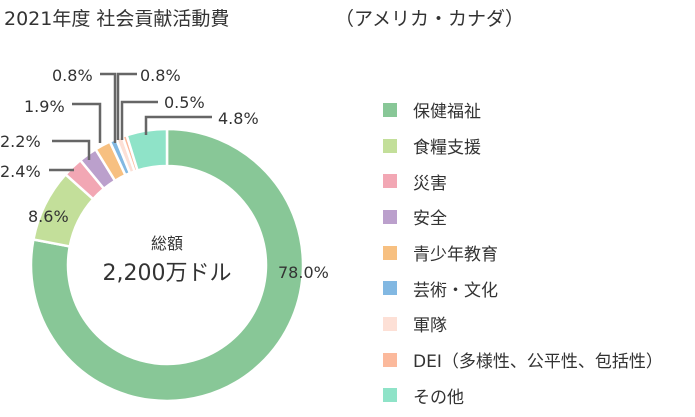 This screenshot has width=695, height=417. I want to click on leader-line-other, so click(178, 125).